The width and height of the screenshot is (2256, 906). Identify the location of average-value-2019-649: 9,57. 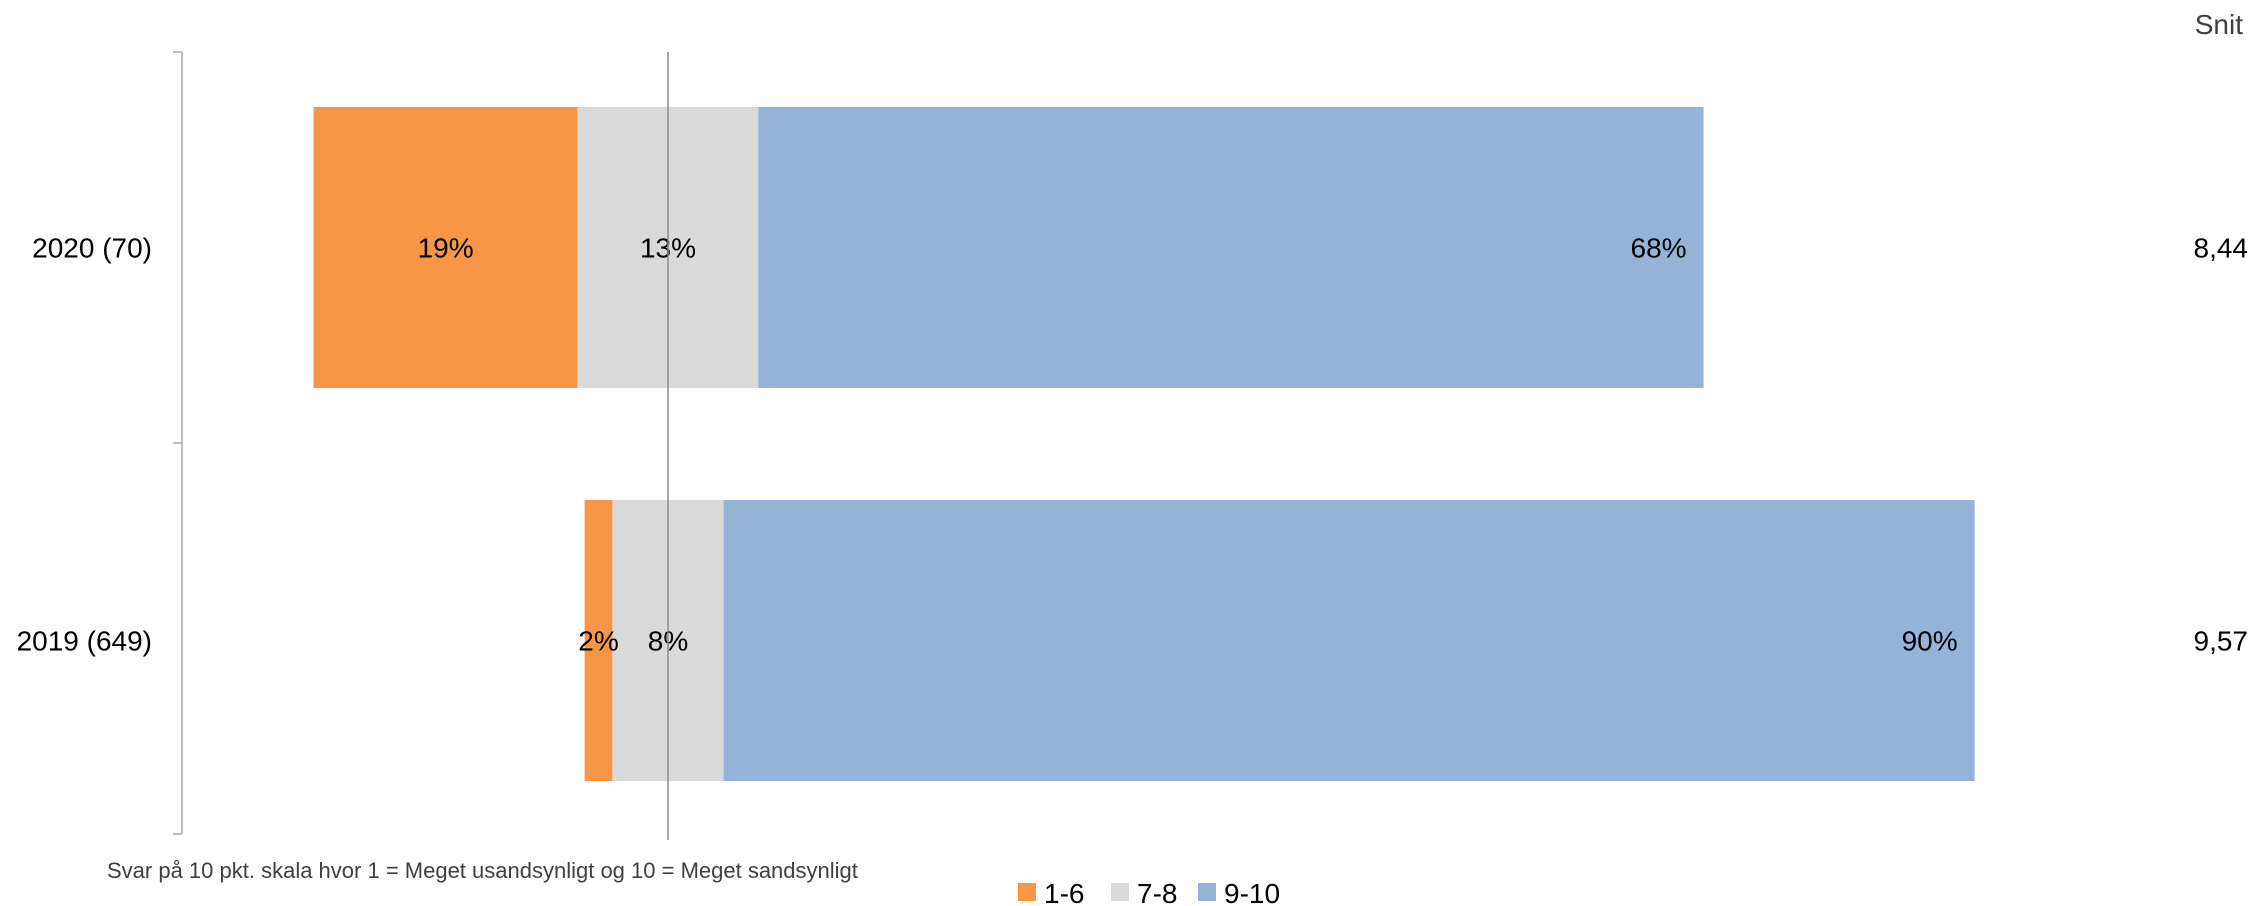
(2221, 641).